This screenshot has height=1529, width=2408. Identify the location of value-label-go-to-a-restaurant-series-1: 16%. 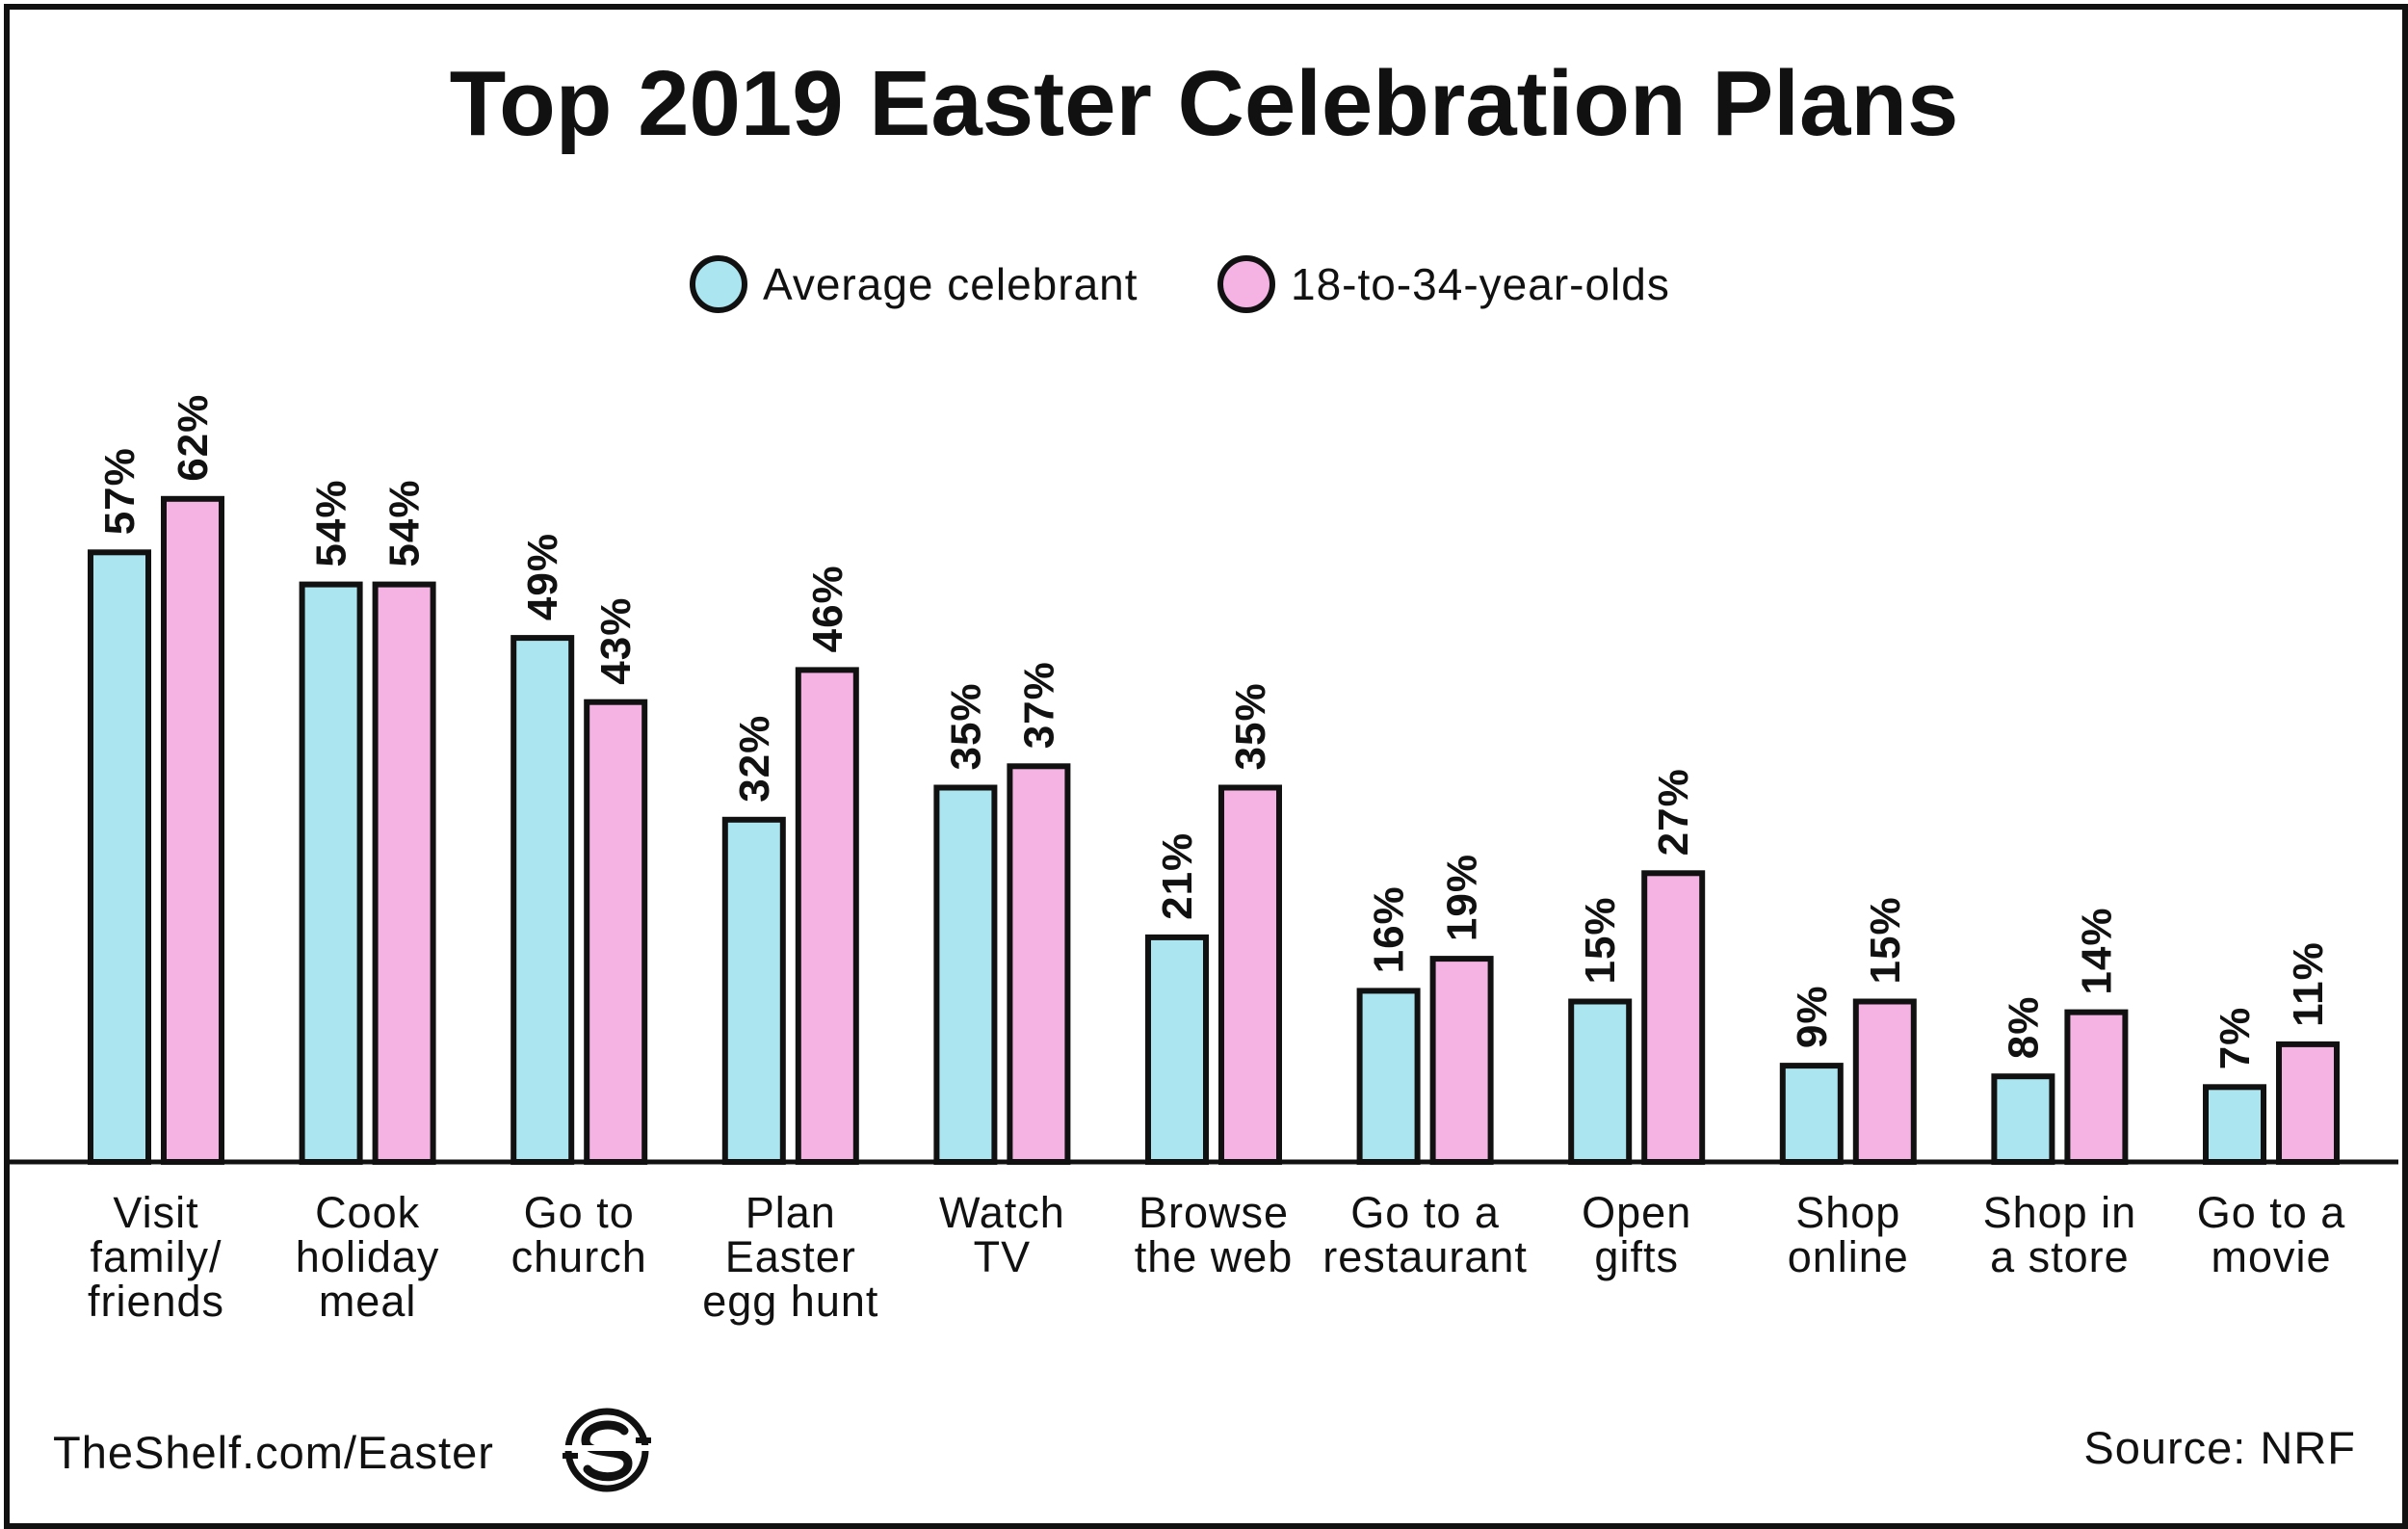
(1389, 929).